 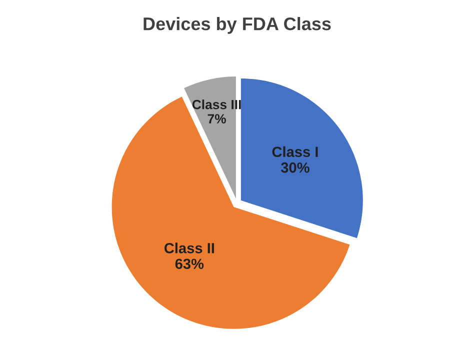 What do you see at coordinates (237, 25) in the screenshot?
I see `chart-title: Devices by FDA Class` at bounding box center [237, 25].